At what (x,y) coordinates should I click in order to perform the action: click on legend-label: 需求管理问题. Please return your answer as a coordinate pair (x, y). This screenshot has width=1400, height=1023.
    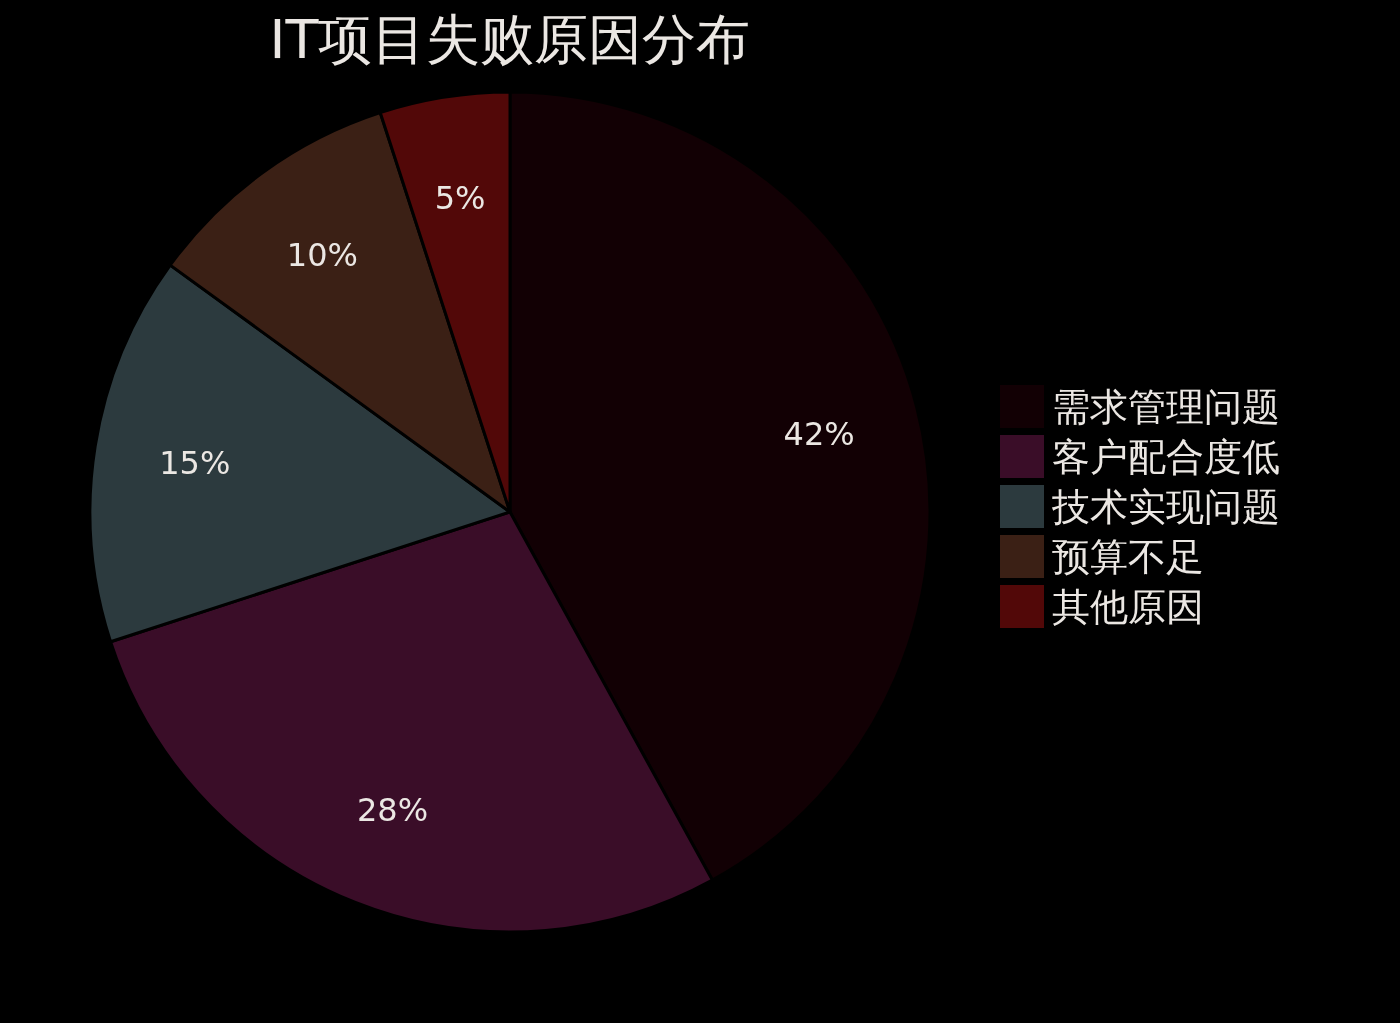
    Looking at the image, I should click on (1166, 407).